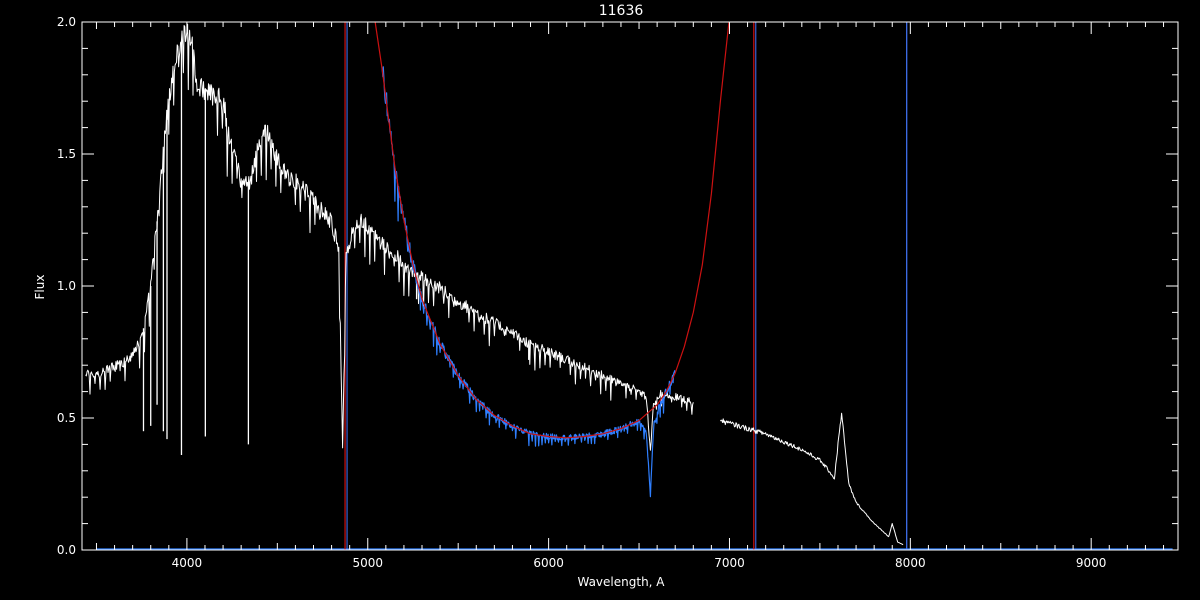 The image size is (1200, 600). What do you see at coordinates (367, 563) in the screenshot?
I see `x-tick-label: 5000` at bounding box center [367, 563].